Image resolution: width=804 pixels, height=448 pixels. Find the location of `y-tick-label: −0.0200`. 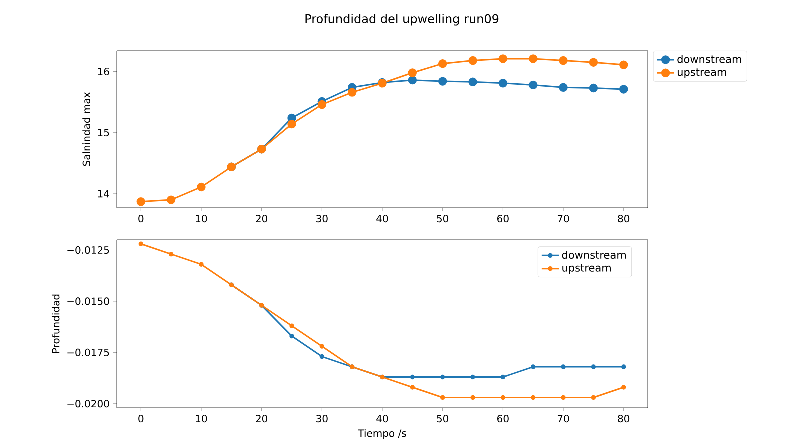

y-tick-label: −0.0200 is located at coordinates (89, 404).